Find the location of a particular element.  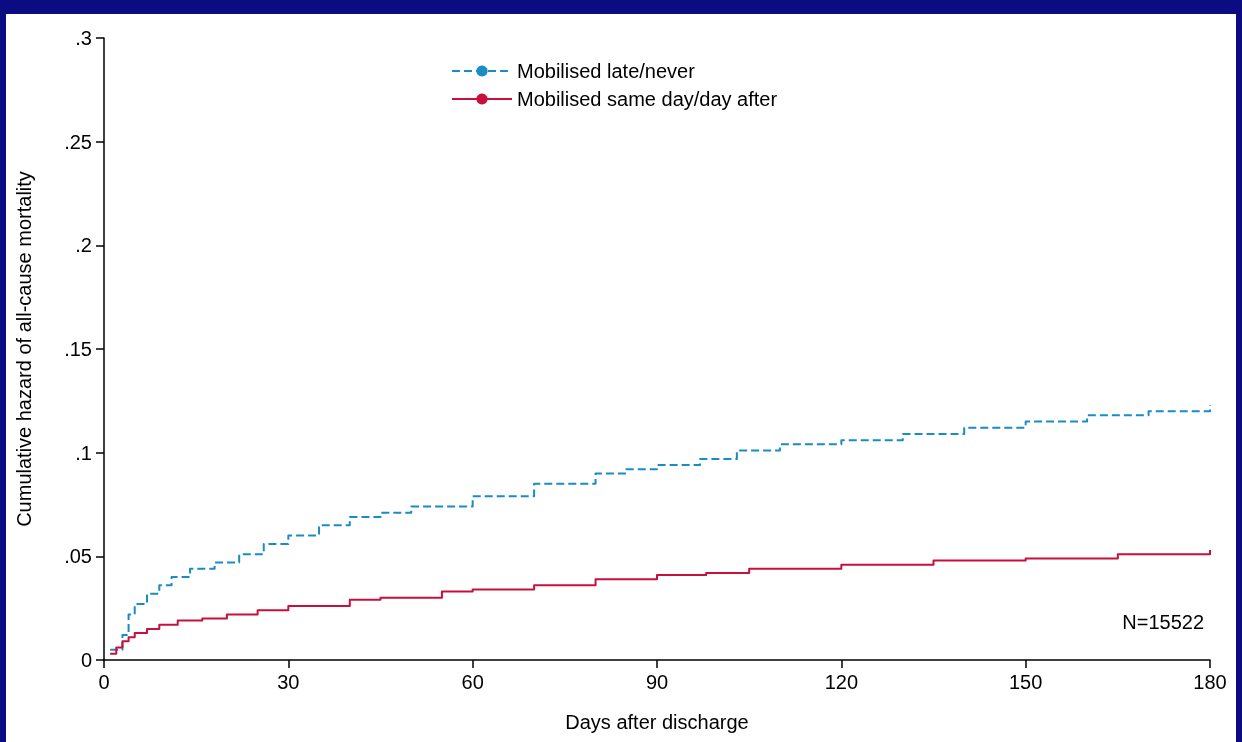

y-axis-title: Cumulative hazard of all-cause mortality is located at coordinates (24, 349).